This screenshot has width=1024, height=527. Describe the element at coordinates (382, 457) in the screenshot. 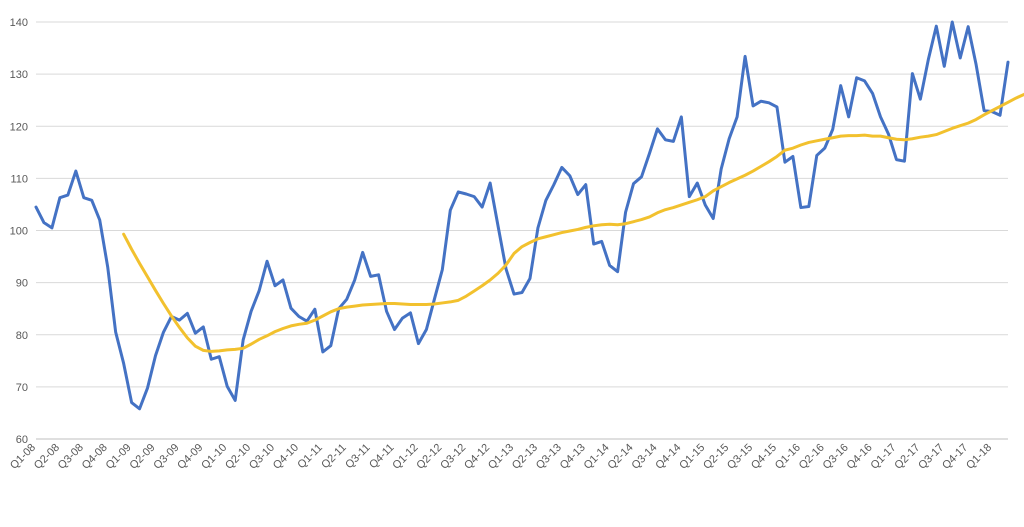

I see `x-tick-label: Q4-11` at that location.